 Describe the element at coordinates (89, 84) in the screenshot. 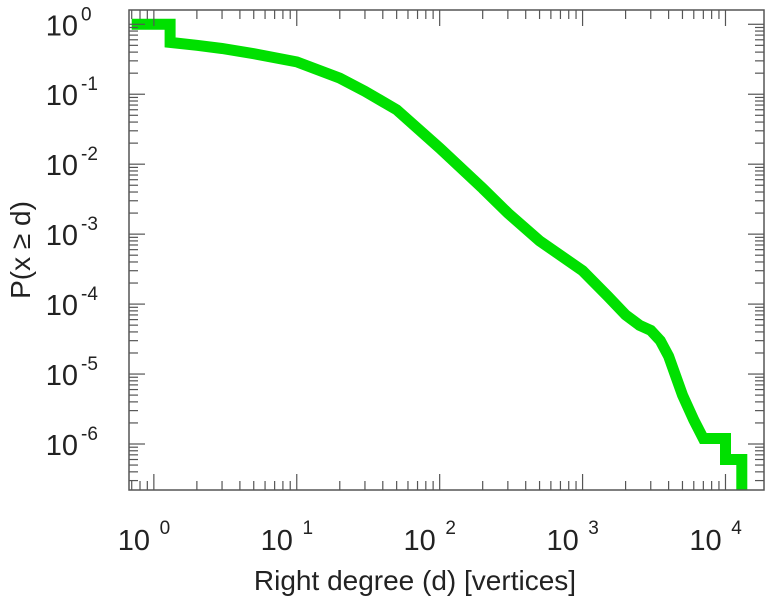

I see `y-tick-exponent: -1` at that location.